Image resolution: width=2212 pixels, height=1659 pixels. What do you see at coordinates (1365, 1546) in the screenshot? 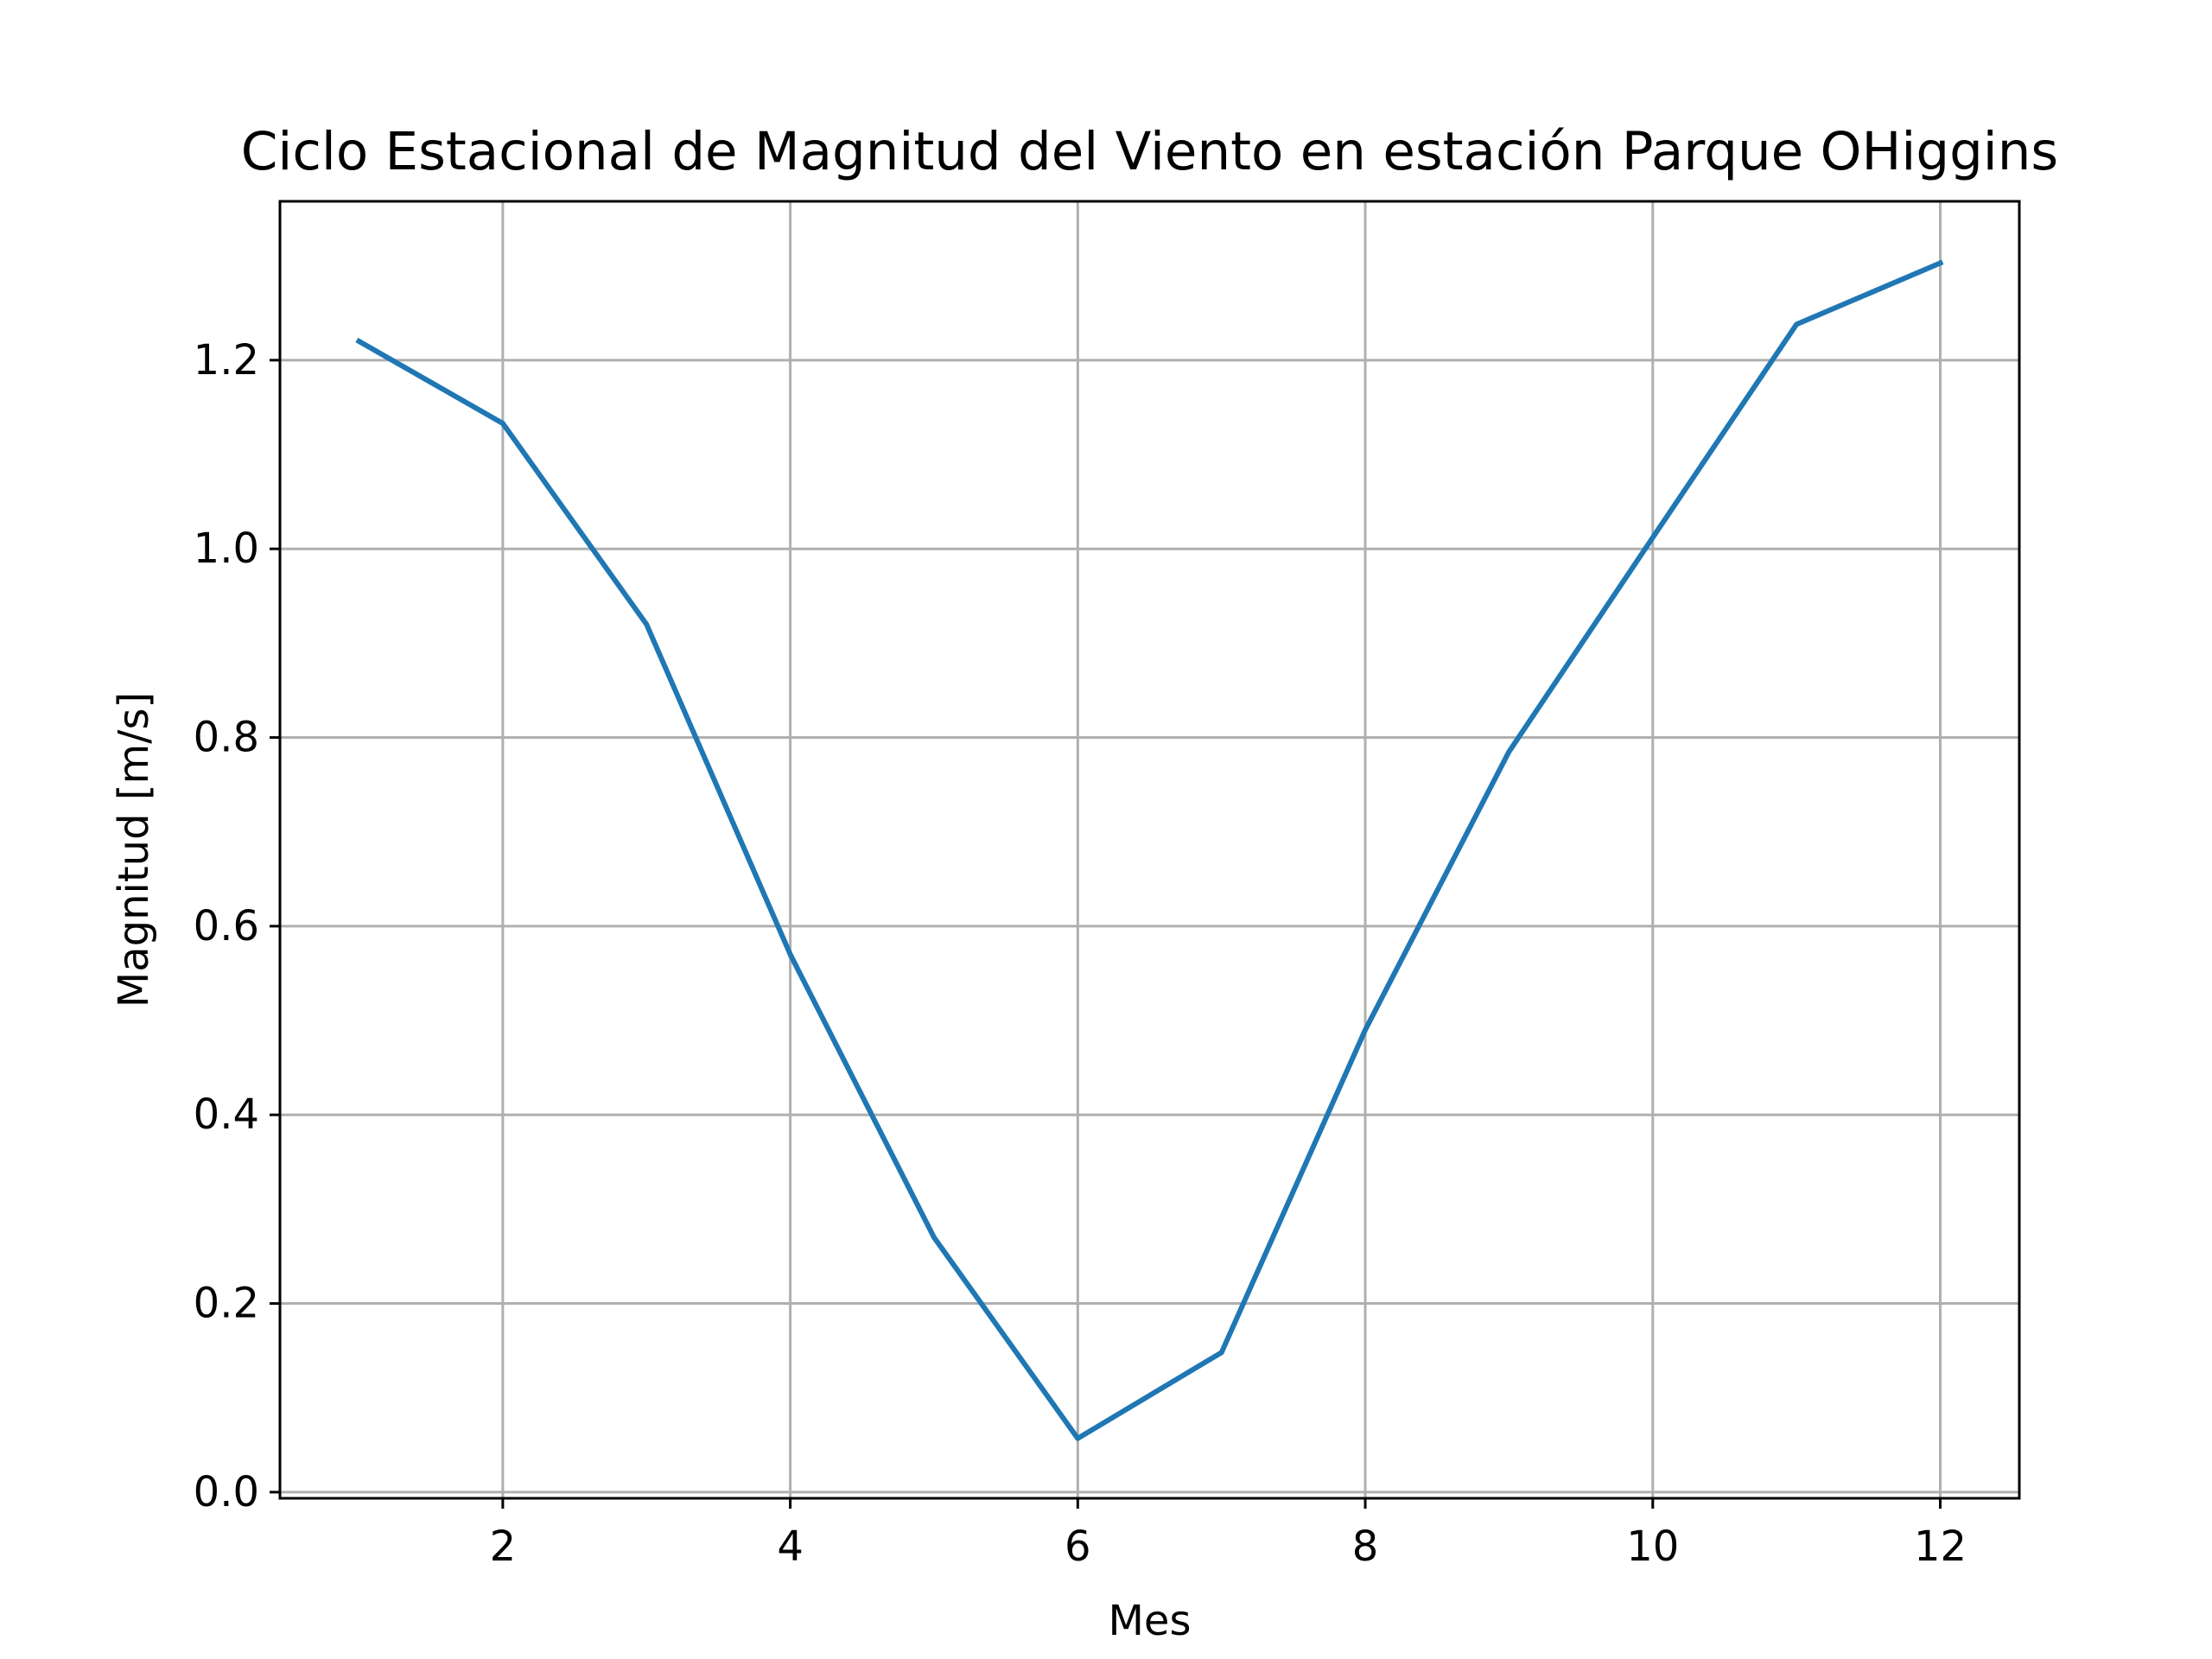
I see `x-tick-label: 8` at bounding box center [1365, 1546].